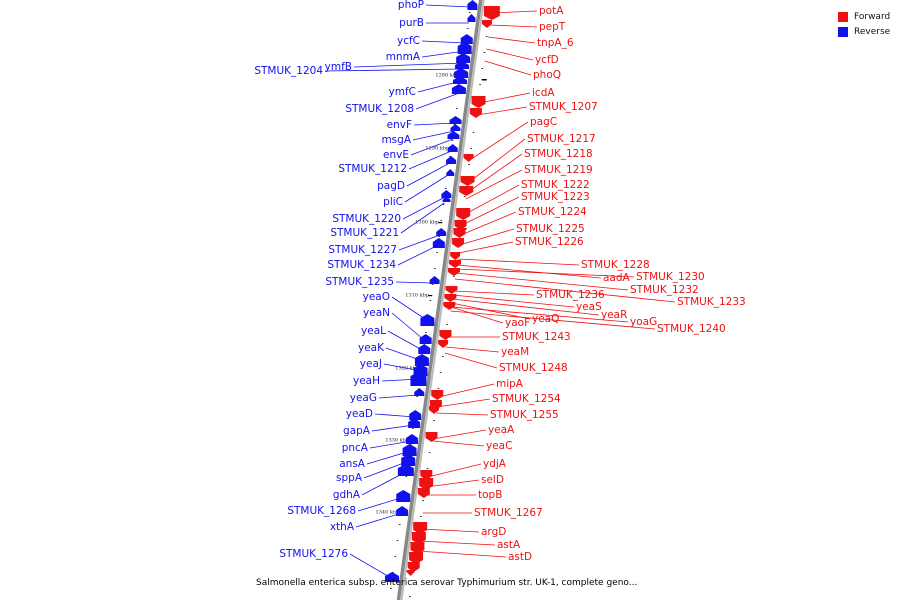 The image size is (900, 600). I want to click on reverse-gene-label: gdhA, so click(347, 495).